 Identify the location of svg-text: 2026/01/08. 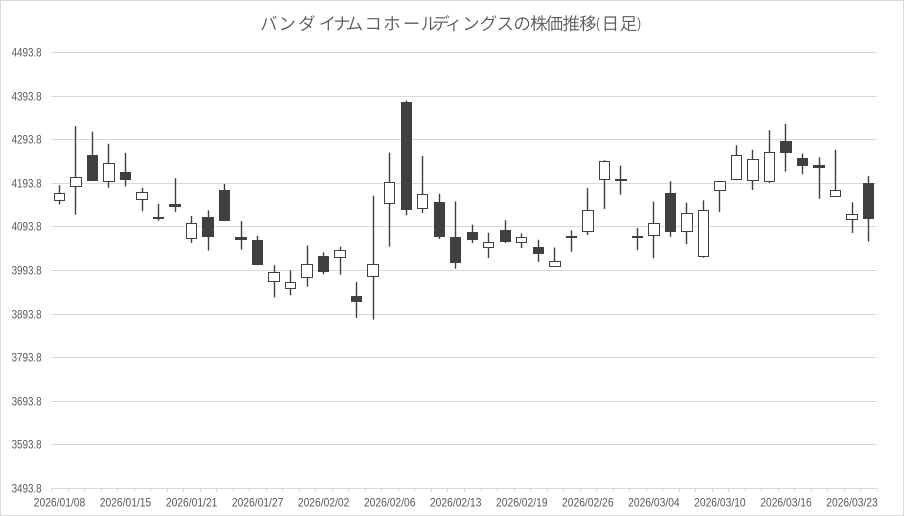
(60, 503).